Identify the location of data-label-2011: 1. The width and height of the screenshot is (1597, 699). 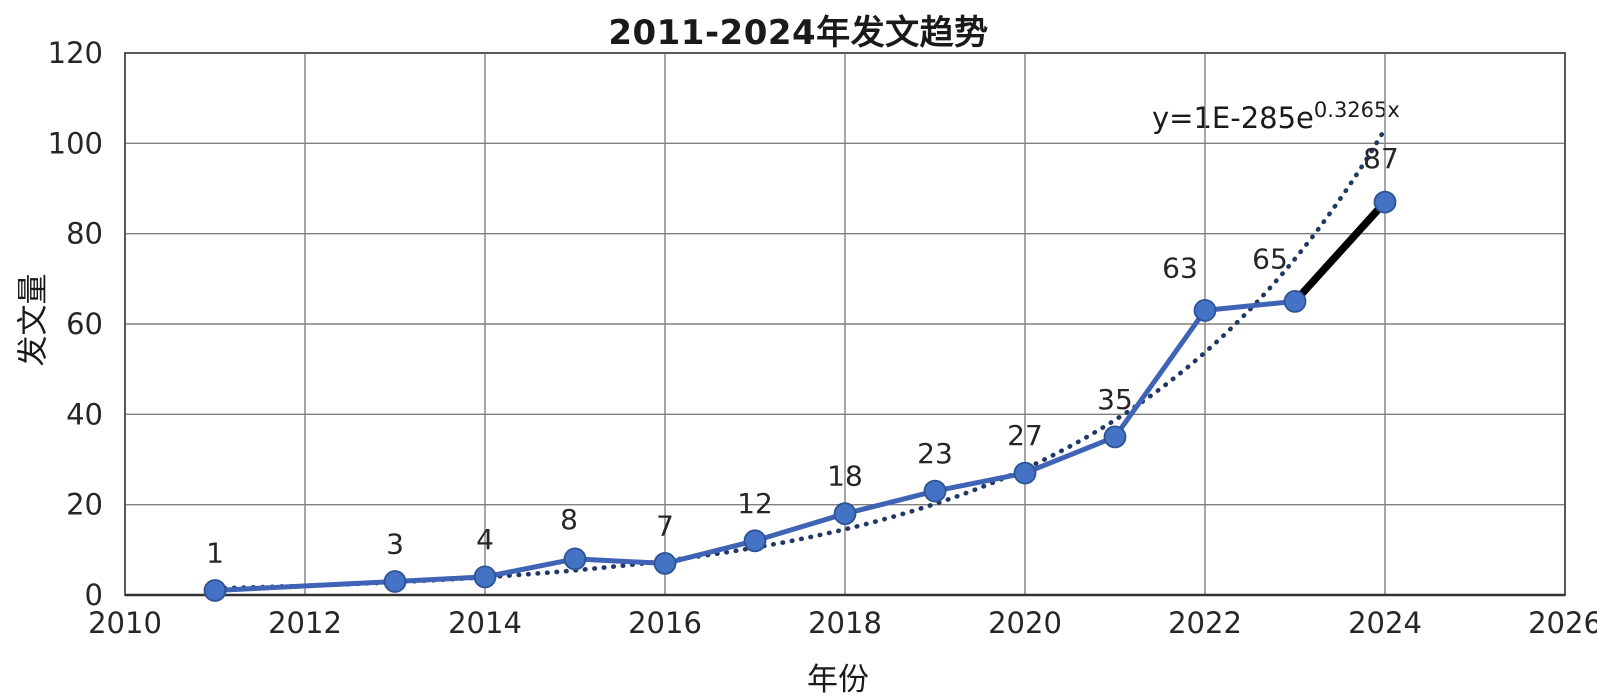
(215, 553).